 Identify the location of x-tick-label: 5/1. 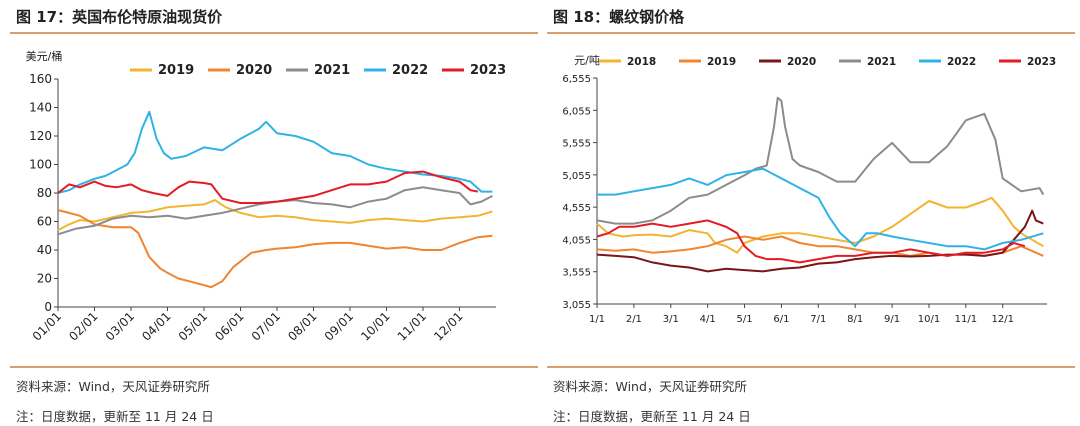
(744, 319).